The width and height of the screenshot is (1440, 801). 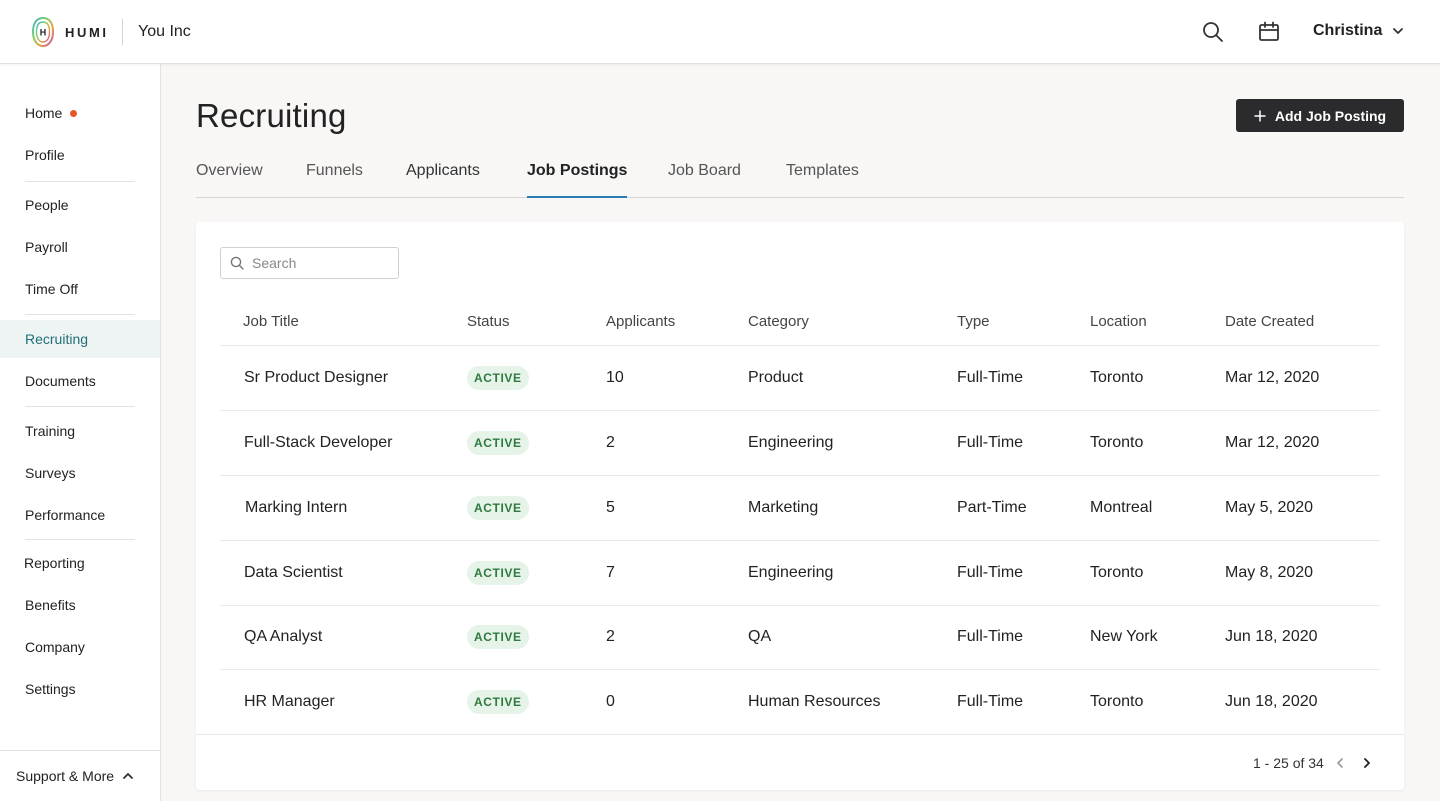 I want to click on applicants-cell: 7, so click(x=610, y=572).